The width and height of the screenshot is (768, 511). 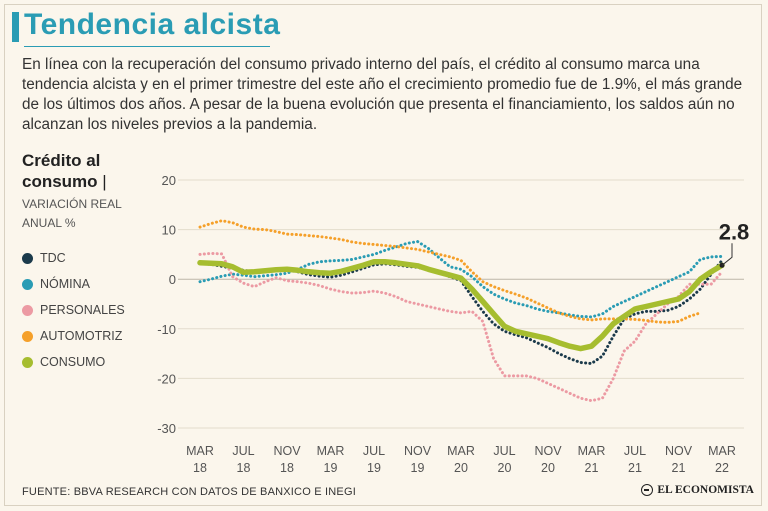 I want to click on y-tick-label: -20, so click(x=166, y=378).